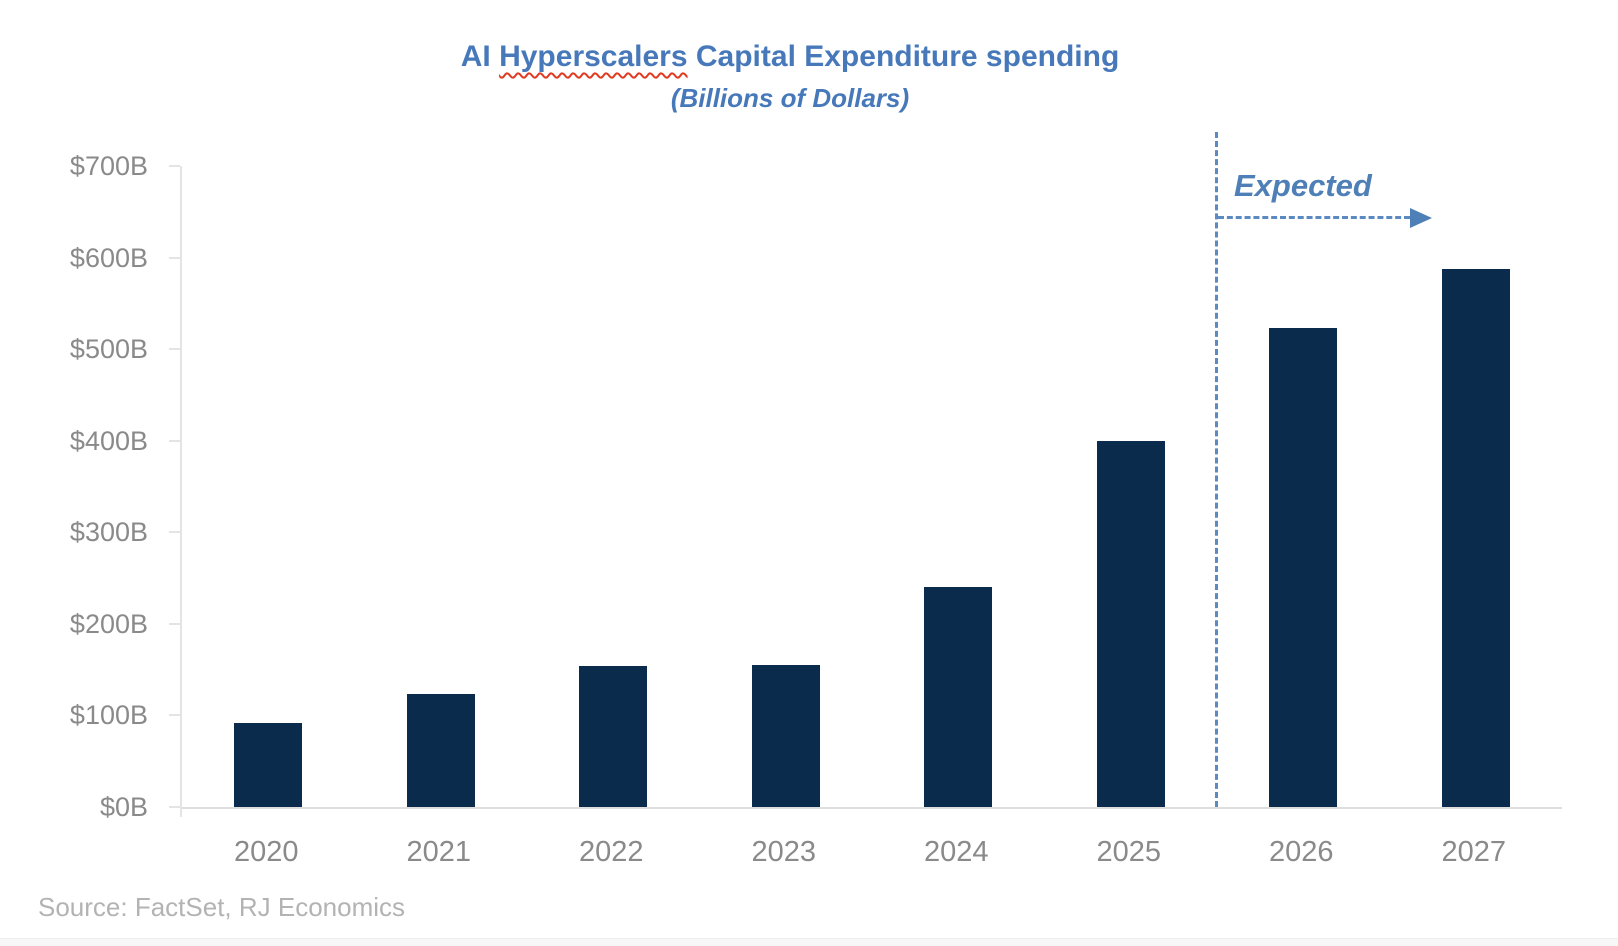 This screenshot has width=1618, height=946. Describe the element at coordinates (266, 852) in the screenshot. I see `x-tick-label-2020: 2020` at that location.